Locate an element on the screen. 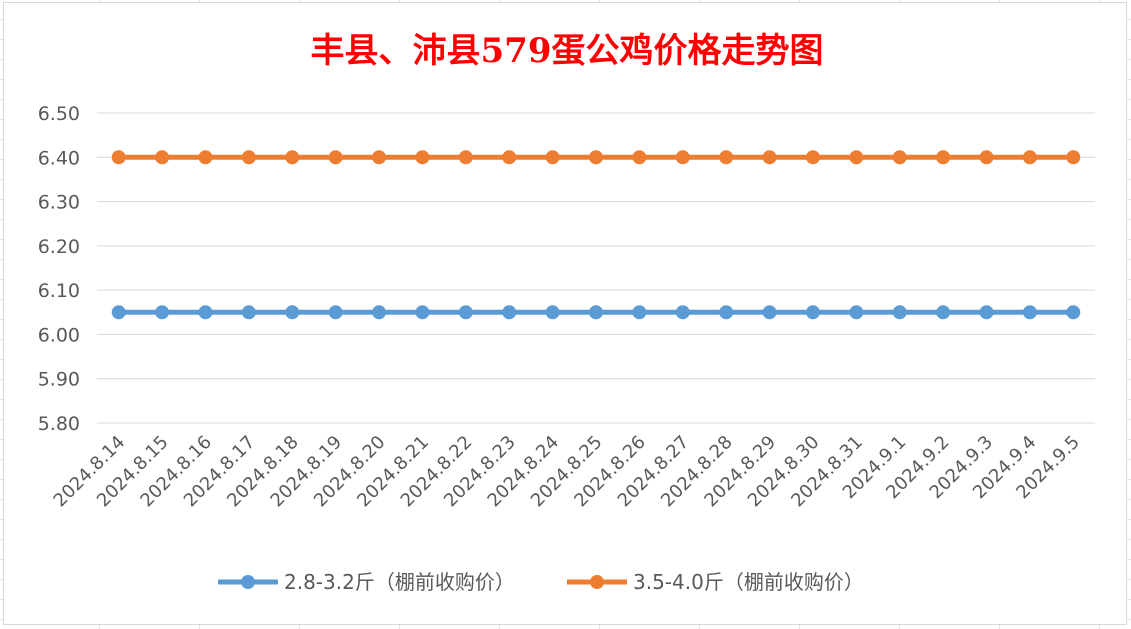 The height and width of the screenshot is (629, 1131). y-tick-label: 6.00 is located at coordinates (59, 335).